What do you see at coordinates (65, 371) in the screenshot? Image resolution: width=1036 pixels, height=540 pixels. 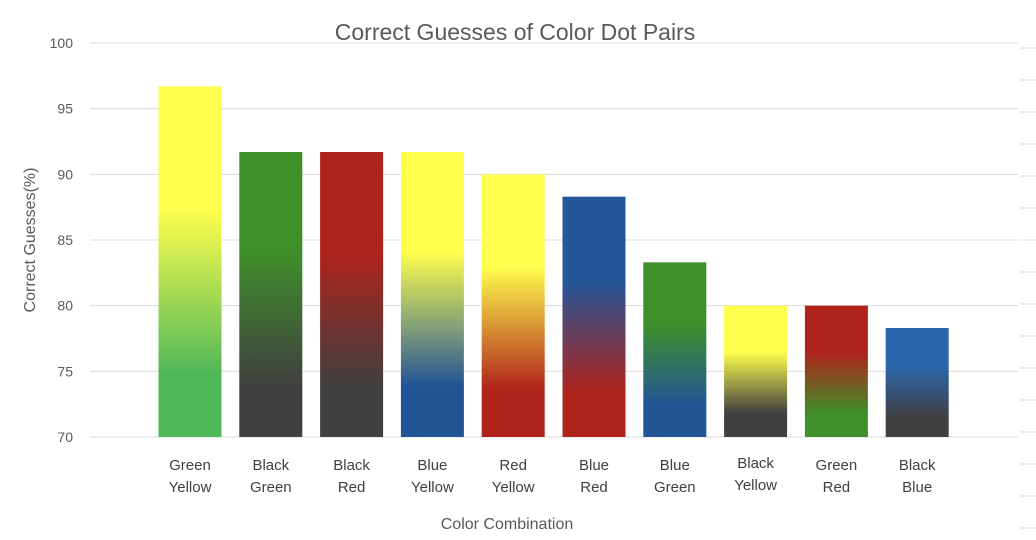 I see `y-tick-label: 75` at bounding box center [65, 371].